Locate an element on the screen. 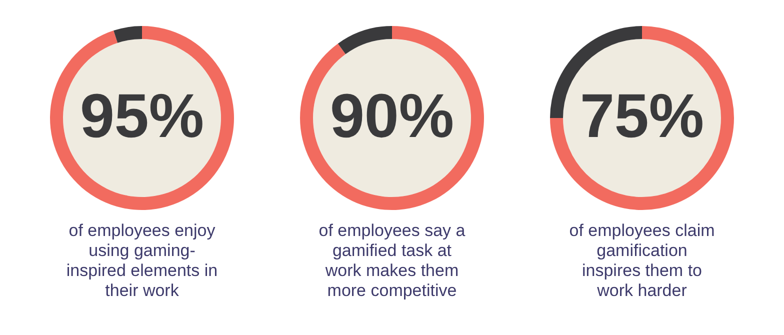  data-label: 75% is located at coordinates (642, 116).